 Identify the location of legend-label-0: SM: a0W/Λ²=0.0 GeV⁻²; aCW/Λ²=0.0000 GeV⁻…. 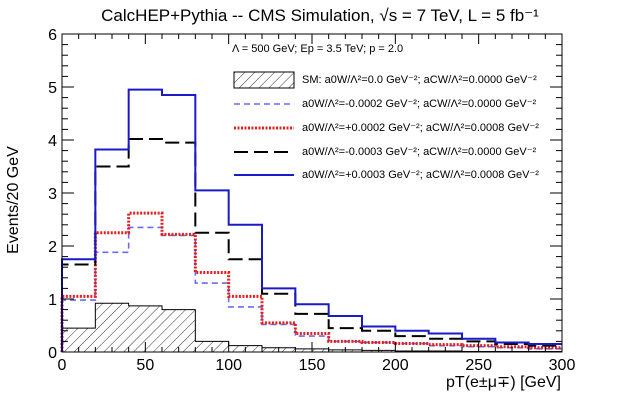
(419, 80).